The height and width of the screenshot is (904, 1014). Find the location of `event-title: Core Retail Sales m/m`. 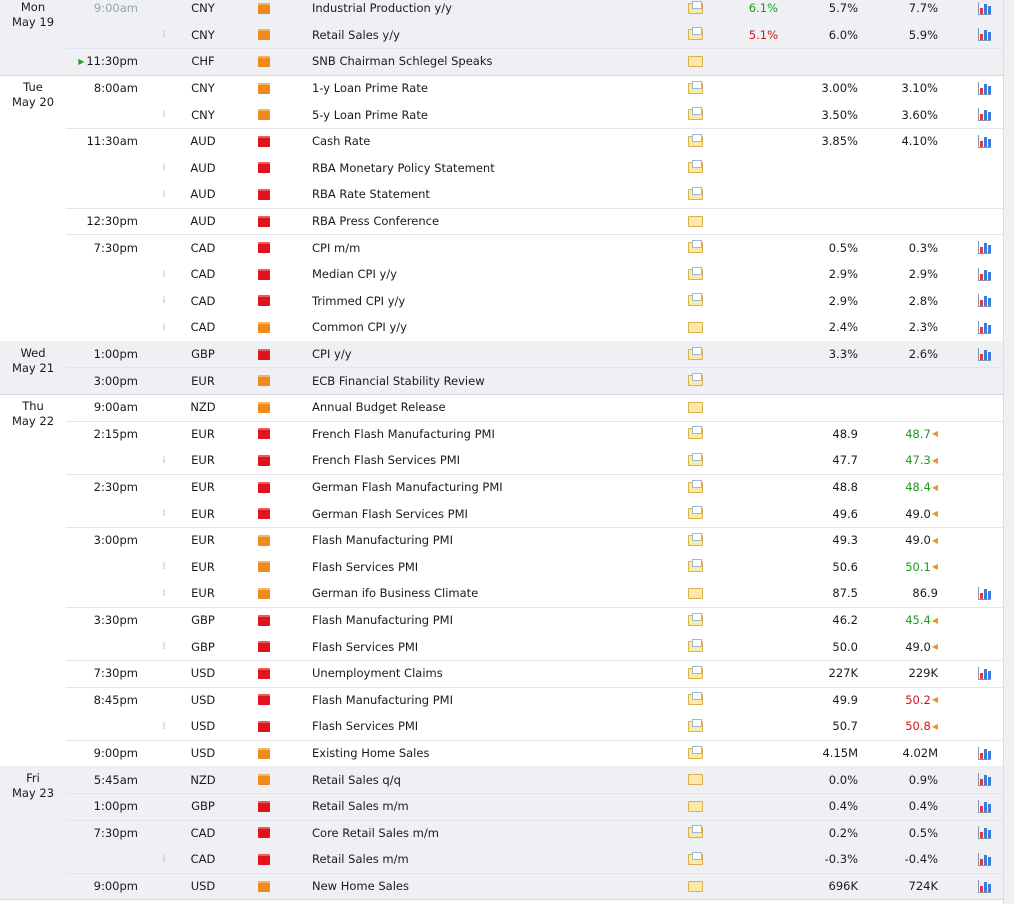

event-title: Core Retail Sales m/m is located at coordinates (482, 833).